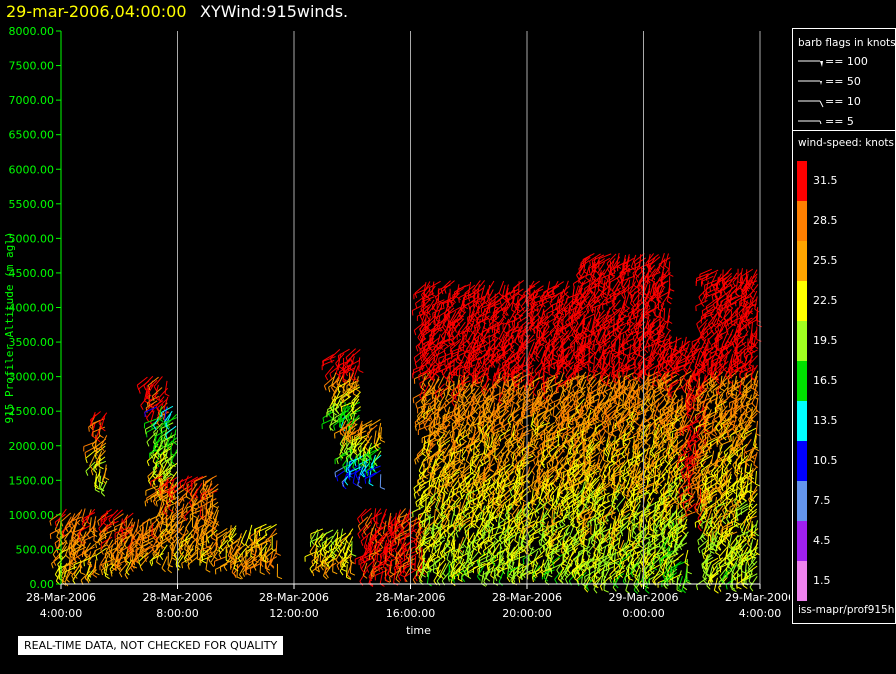 Image resolution: width=896 pixels, height=674 pixels. What do you see at coordinates (96, 11) in the screenshot?
I see `chart-title-date: 29-mar-2006,04:00:00` at bounding box center [96, 11].